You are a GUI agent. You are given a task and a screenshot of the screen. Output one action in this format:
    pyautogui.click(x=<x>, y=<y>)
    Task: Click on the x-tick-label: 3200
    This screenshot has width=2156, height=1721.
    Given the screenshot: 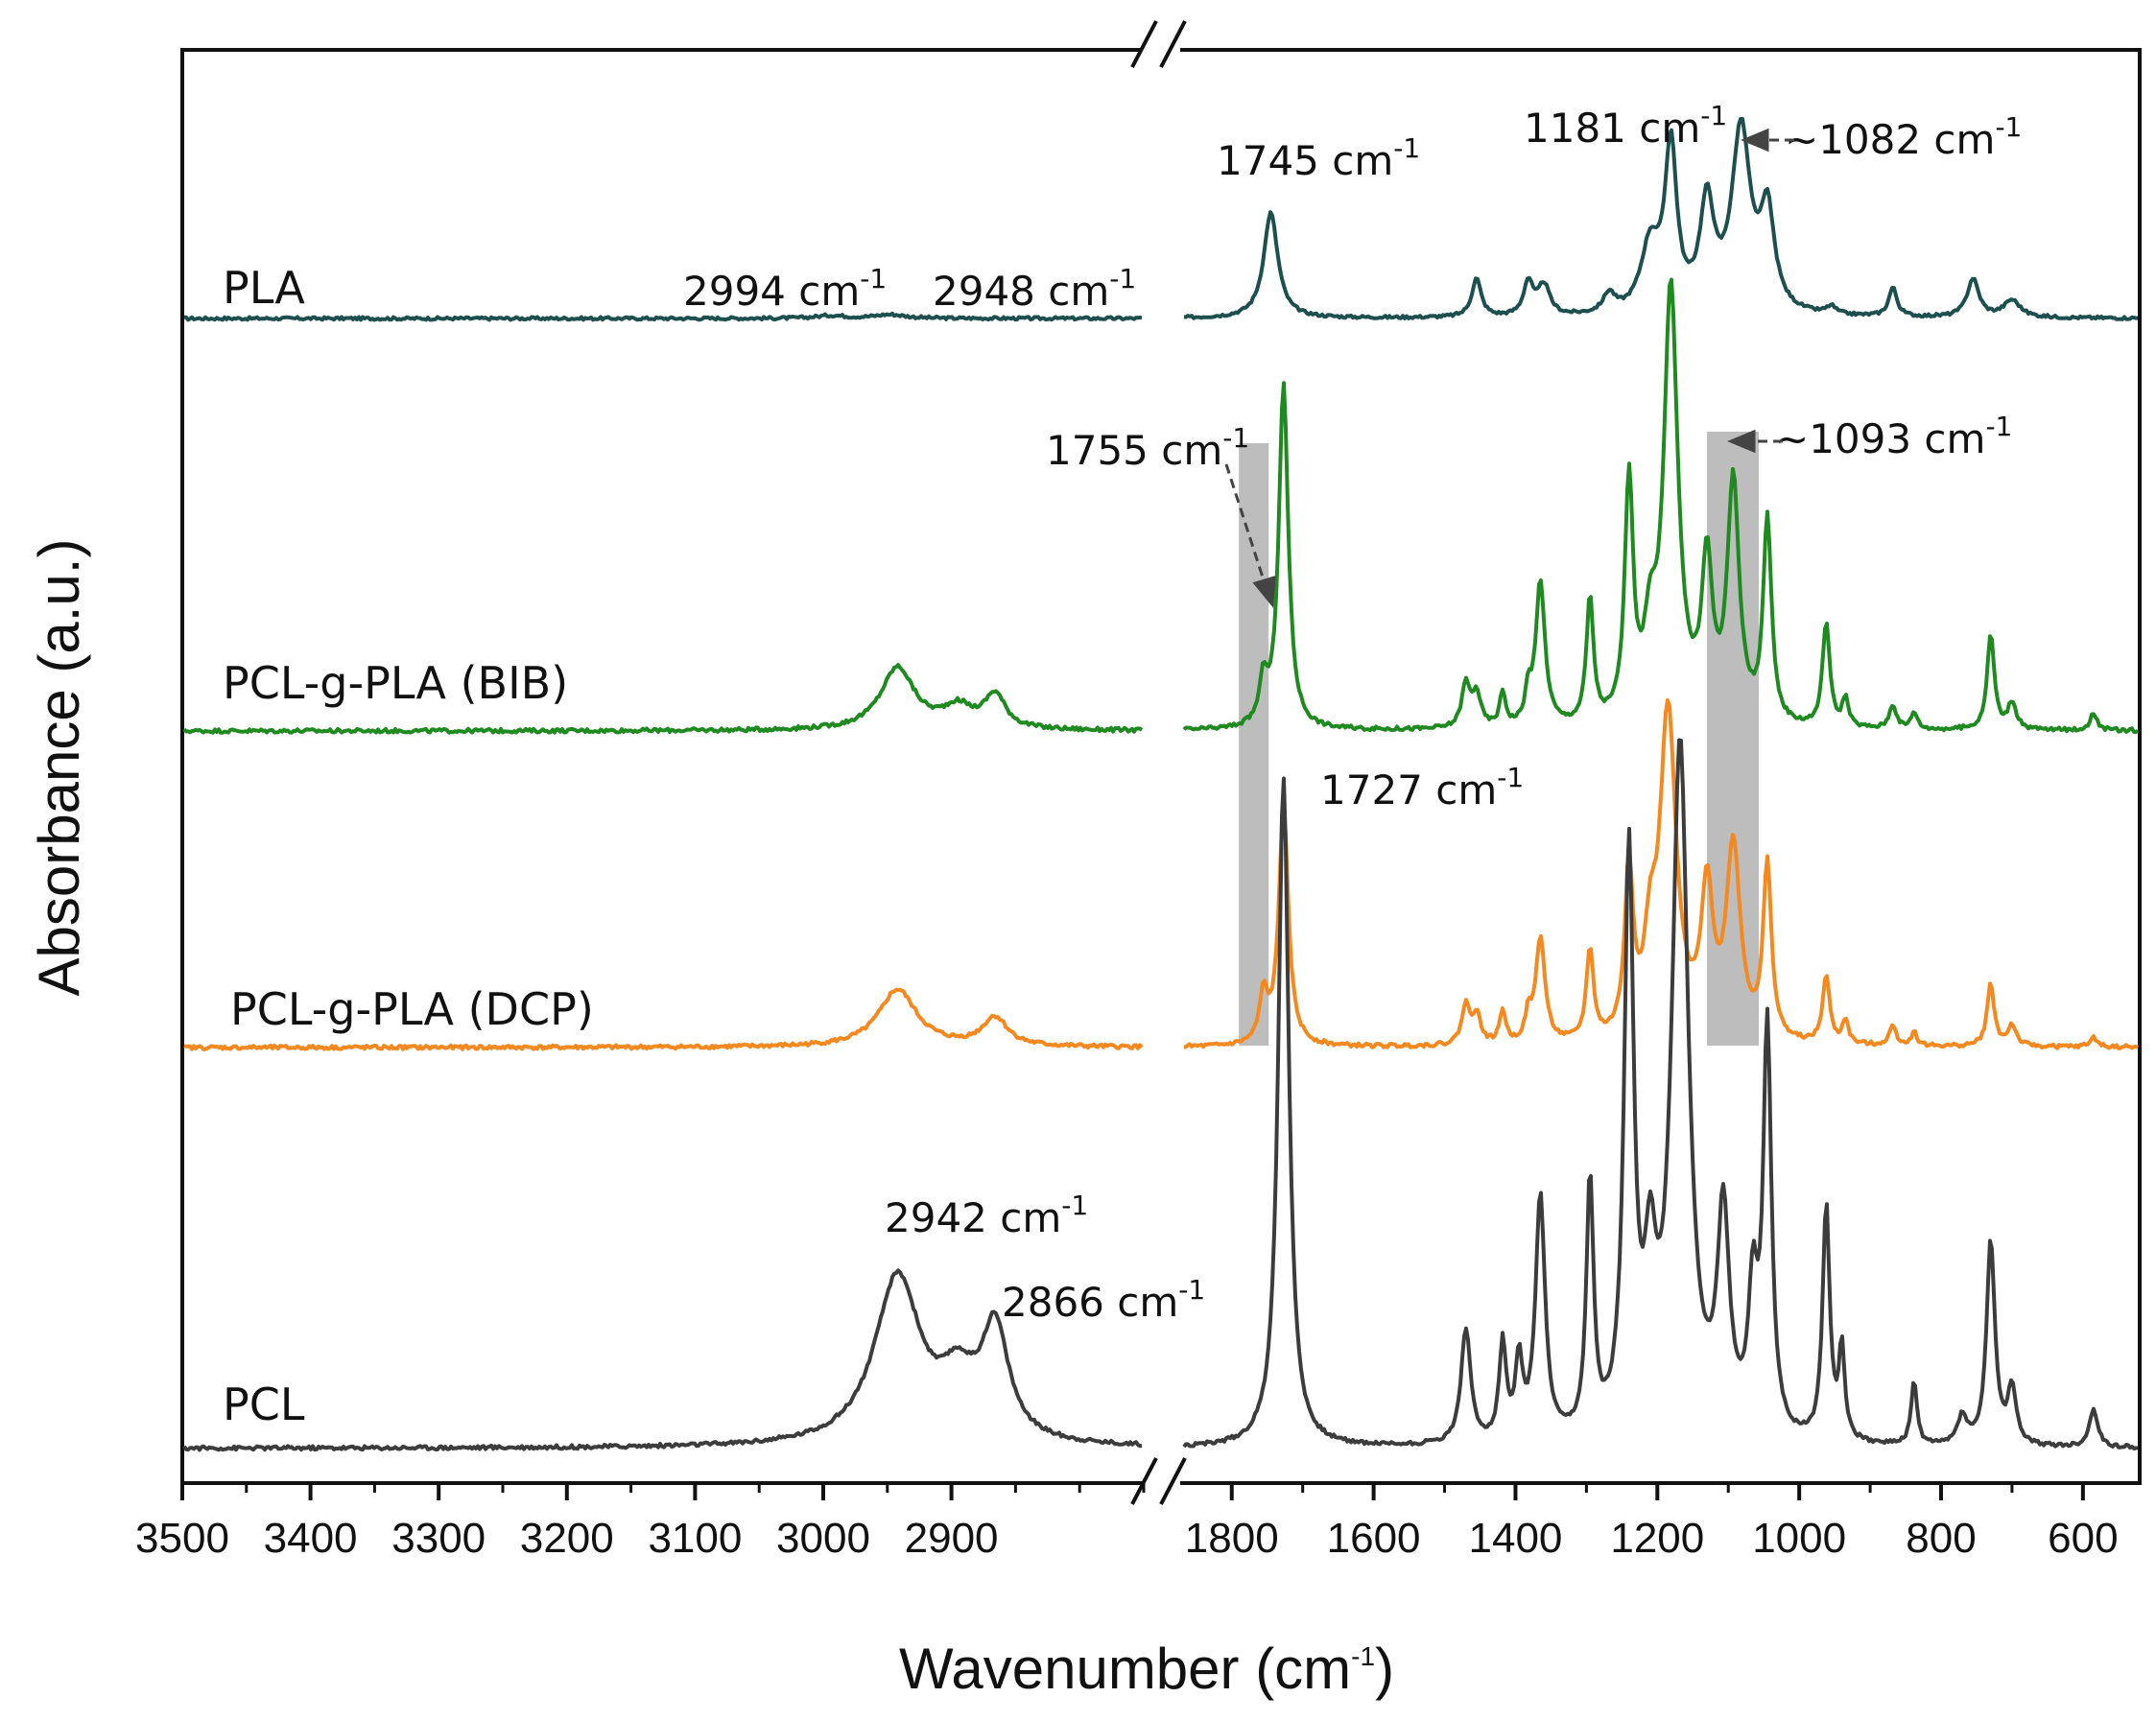 What is the action you would take?
    pyautogui.click(x=567, y=1538)
    